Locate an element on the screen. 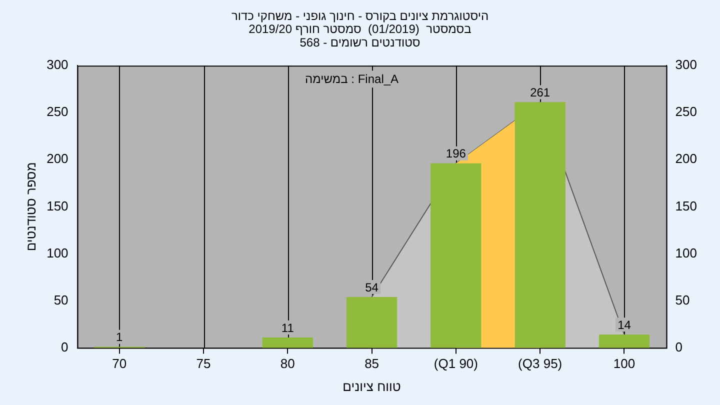 This screenshot has width=720, height=405. y-axis-title: מספר סטודנטים is located at coordinates (30, 207).